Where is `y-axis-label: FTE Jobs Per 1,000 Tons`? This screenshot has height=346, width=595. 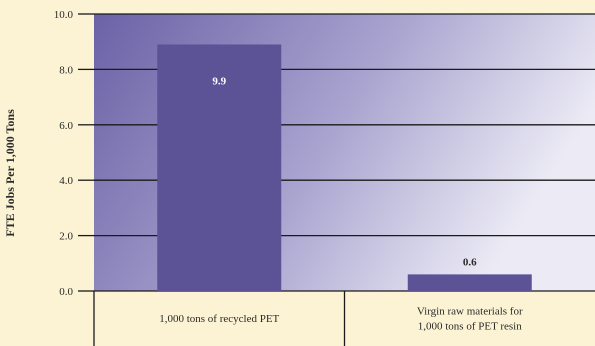
y-axis-label: FTE Jobs Per 1,000 Tons is located at coordinates (10, 173).